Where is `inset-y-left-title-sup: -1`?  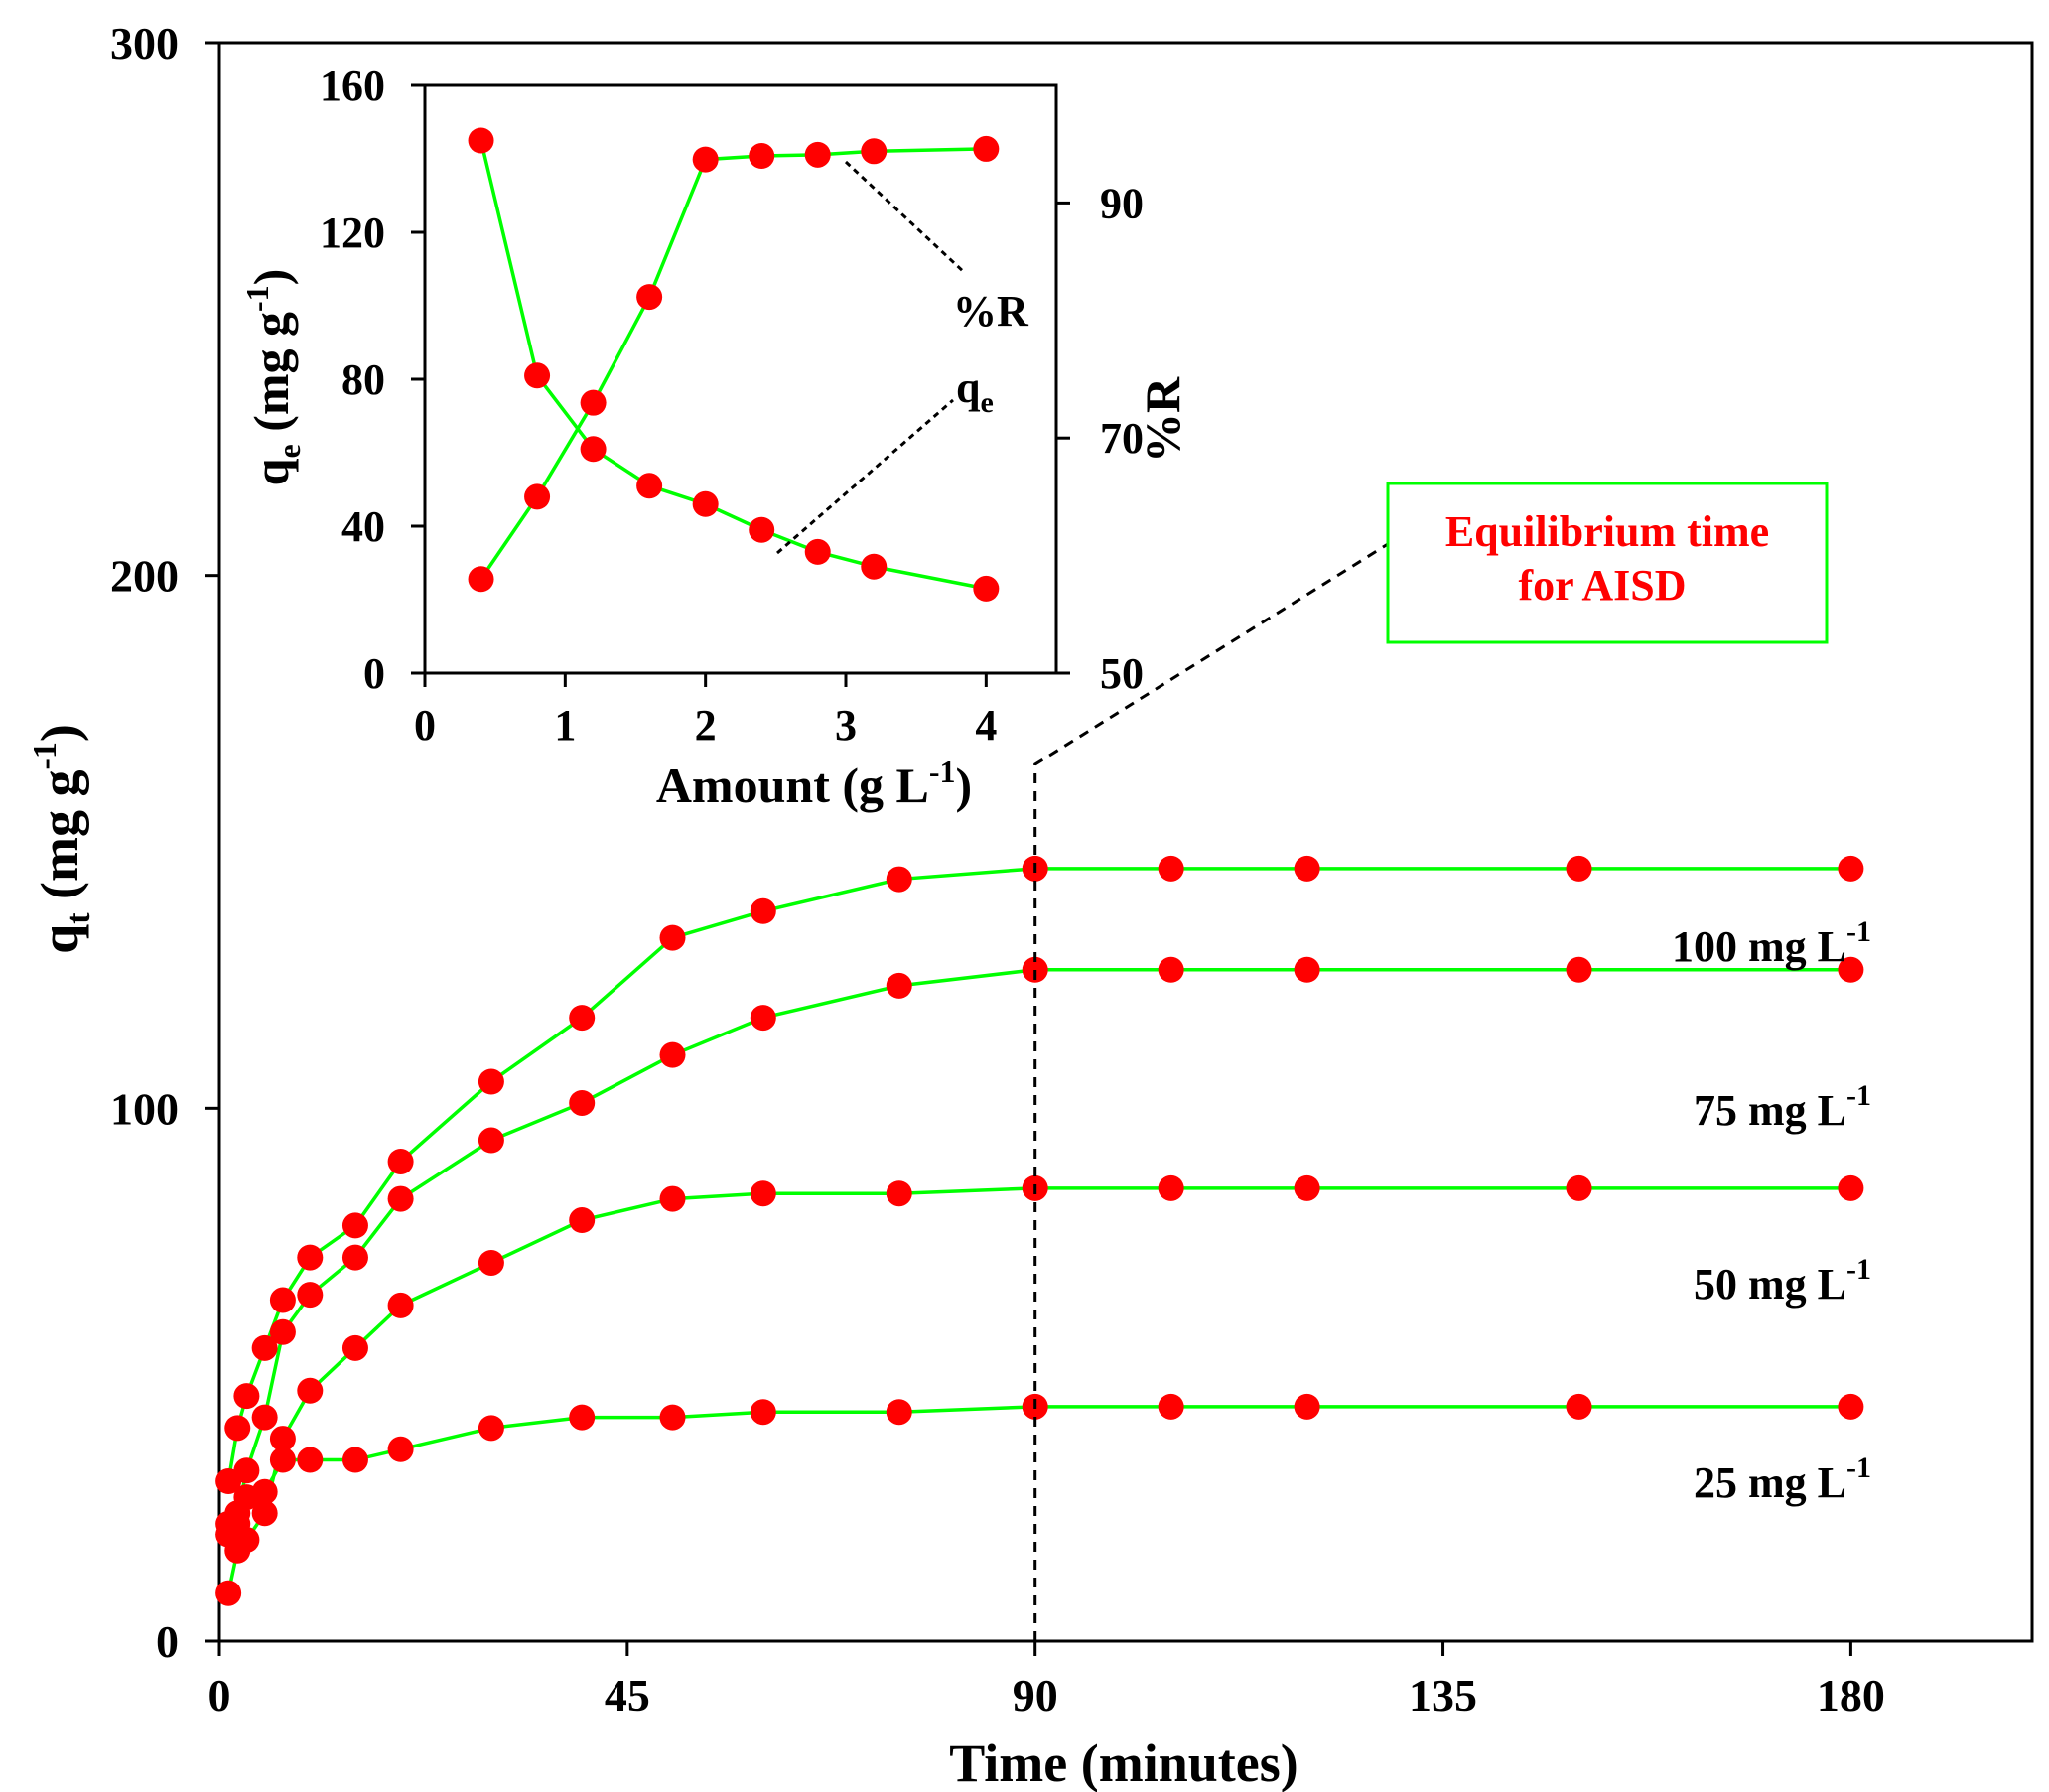 inset-y-left-title-sup: -1 is located at coordinates (257, 298).